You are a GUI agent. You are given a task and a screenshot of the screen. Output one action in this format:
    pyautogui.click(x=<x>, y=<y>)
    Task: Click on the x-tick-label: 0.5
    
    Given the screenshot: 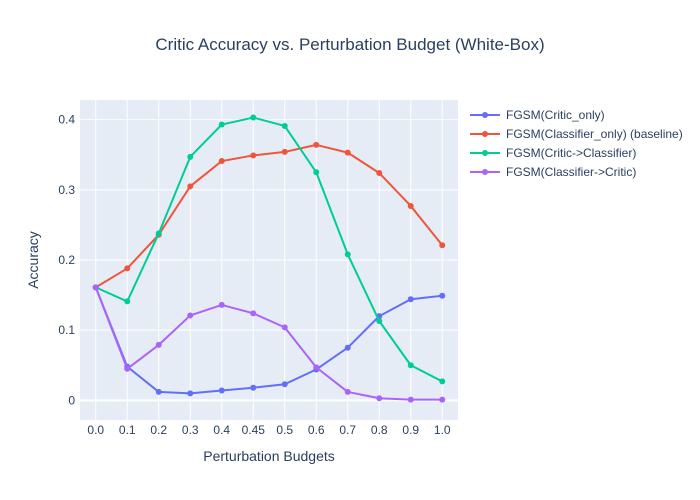 What is the action you would take?
    pyautogui.click(x=284, y=430)
    